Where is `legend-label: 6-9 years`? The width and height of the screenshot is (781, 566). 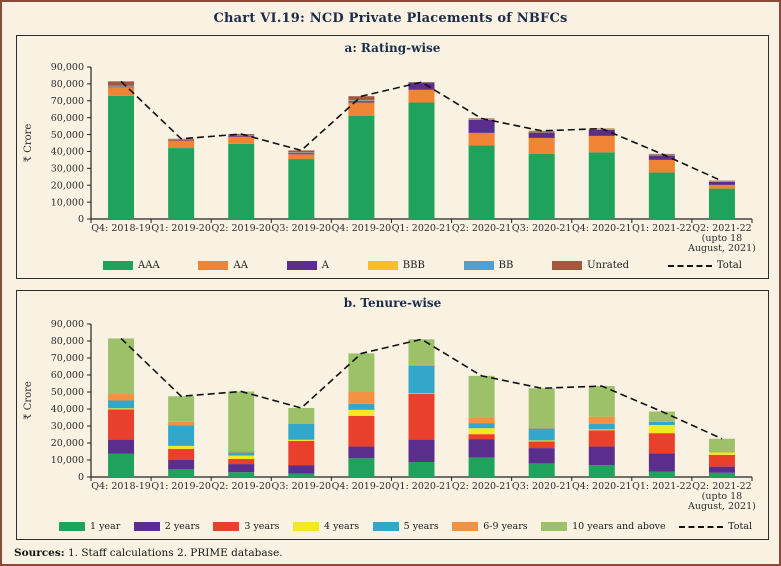
legend-label: 6-9 years is located at coordinates (505, 526).